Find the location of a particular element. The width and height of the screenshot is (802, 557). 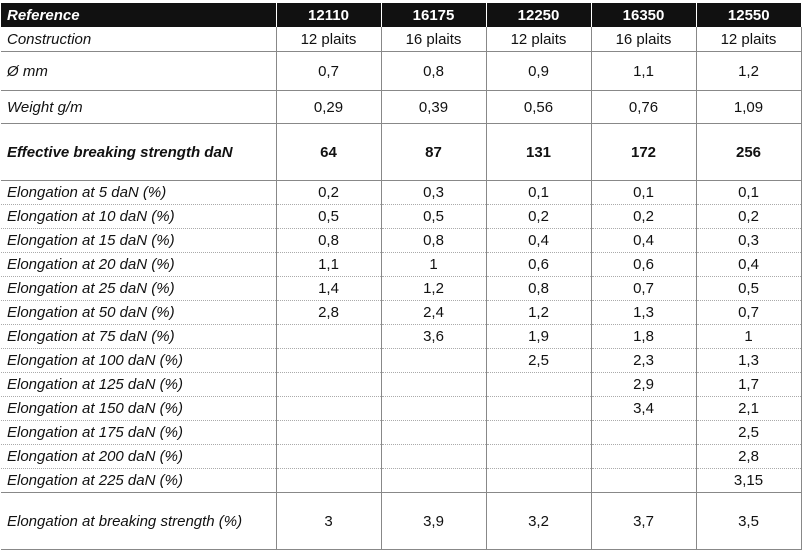

cell: 87 is located at coordinates (434, 152).